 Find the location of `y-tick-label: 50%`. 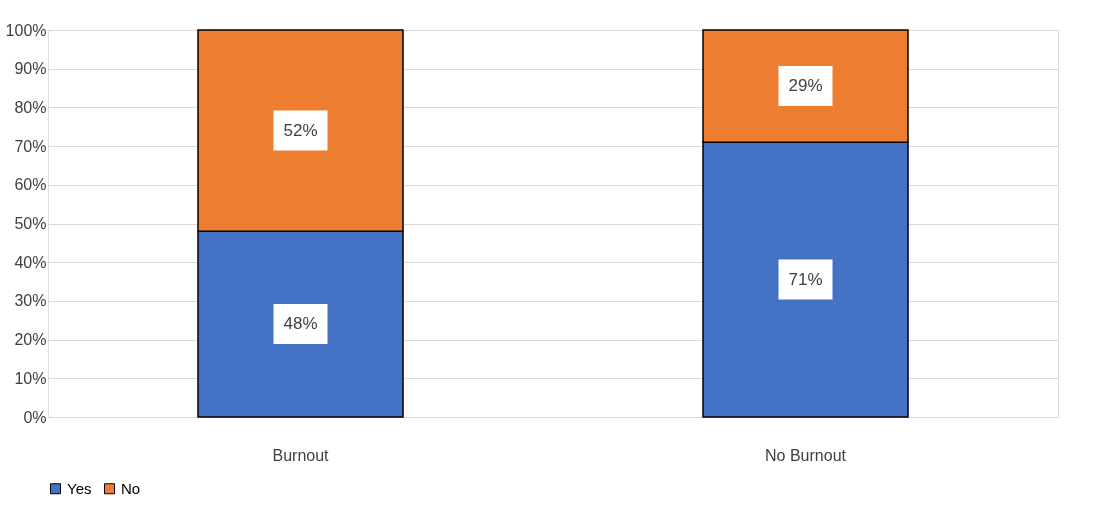

y-tick-label: 50% is located at coordinates (30, 223).